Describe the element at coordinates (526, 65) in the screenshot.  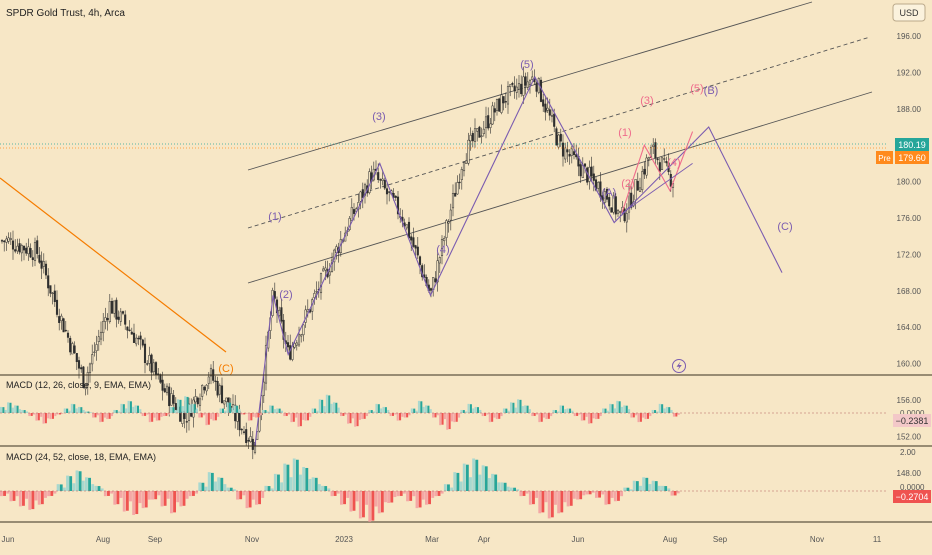
I see `wave-label-main: (5)` at that location.